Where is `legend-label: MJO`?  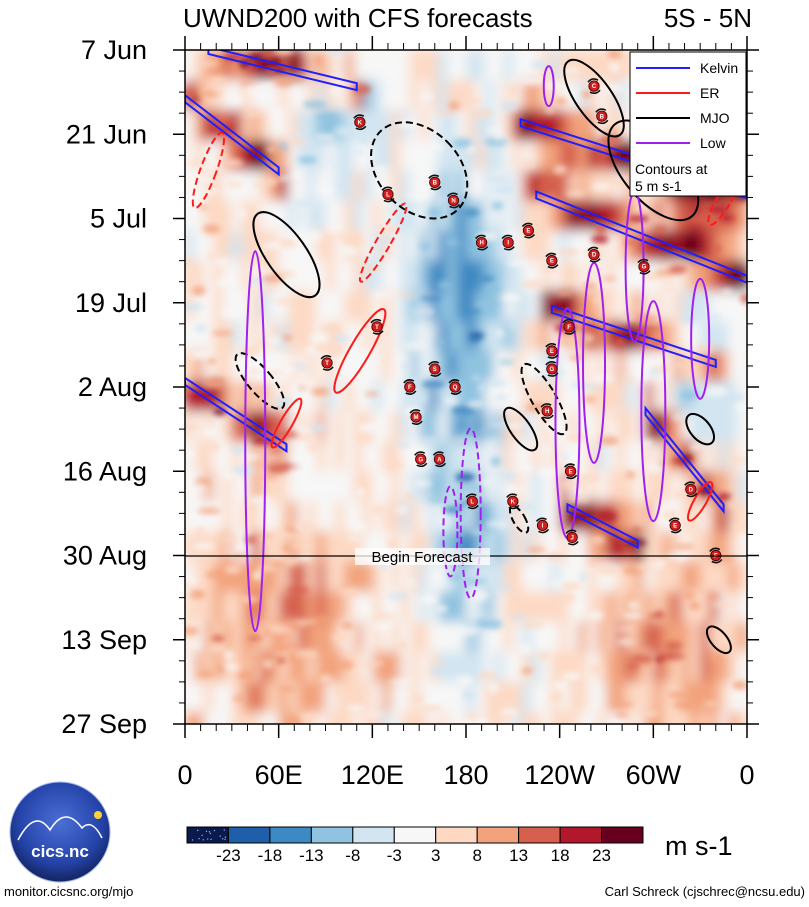
legend-label: MJO is located at coordinates (715, 118).